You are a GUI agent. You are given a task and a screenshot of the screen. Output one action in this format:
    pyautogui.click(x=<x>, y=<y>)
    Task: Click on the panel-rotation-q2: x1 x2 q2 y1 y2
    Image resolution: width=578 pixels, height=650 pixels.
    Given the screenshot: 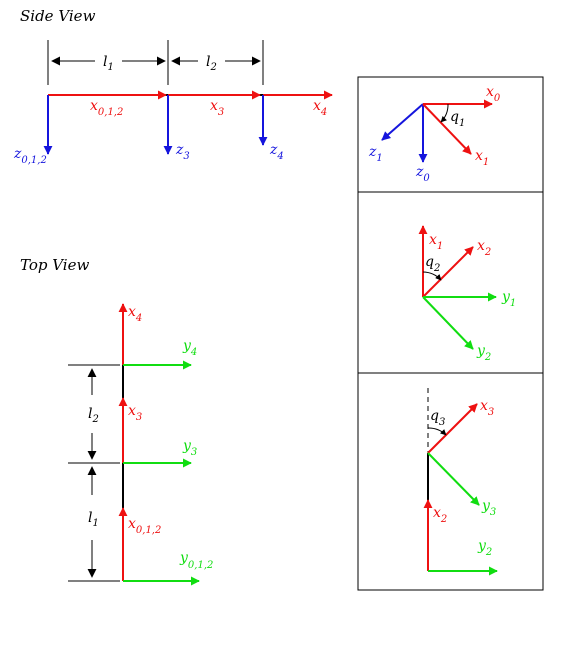 What is the action you would take?
    pyautogui.click(x=467, y=294)
    